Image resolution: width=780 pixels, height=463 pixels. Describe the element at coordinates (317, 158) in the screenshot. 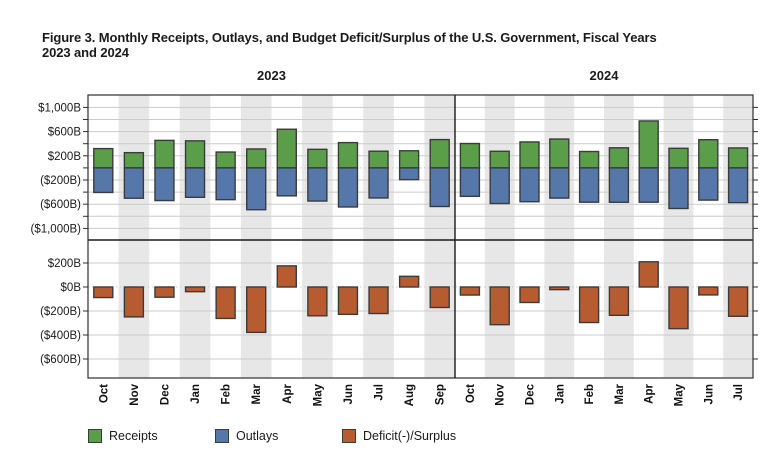

I see `receipts-bar-2023-May` at that location.